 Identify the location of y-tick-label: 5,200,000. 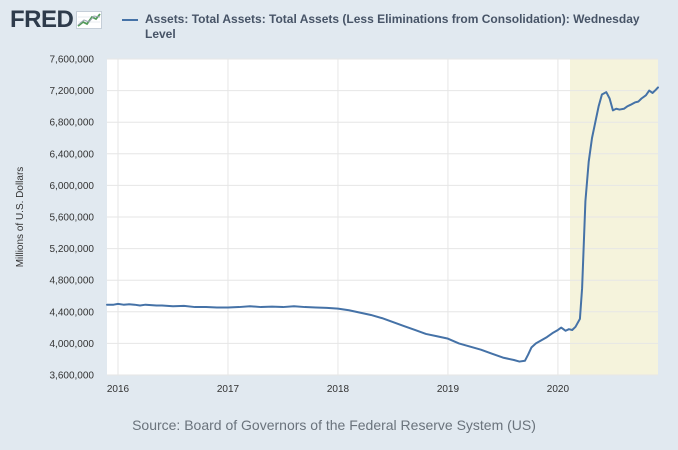
(72, 249).